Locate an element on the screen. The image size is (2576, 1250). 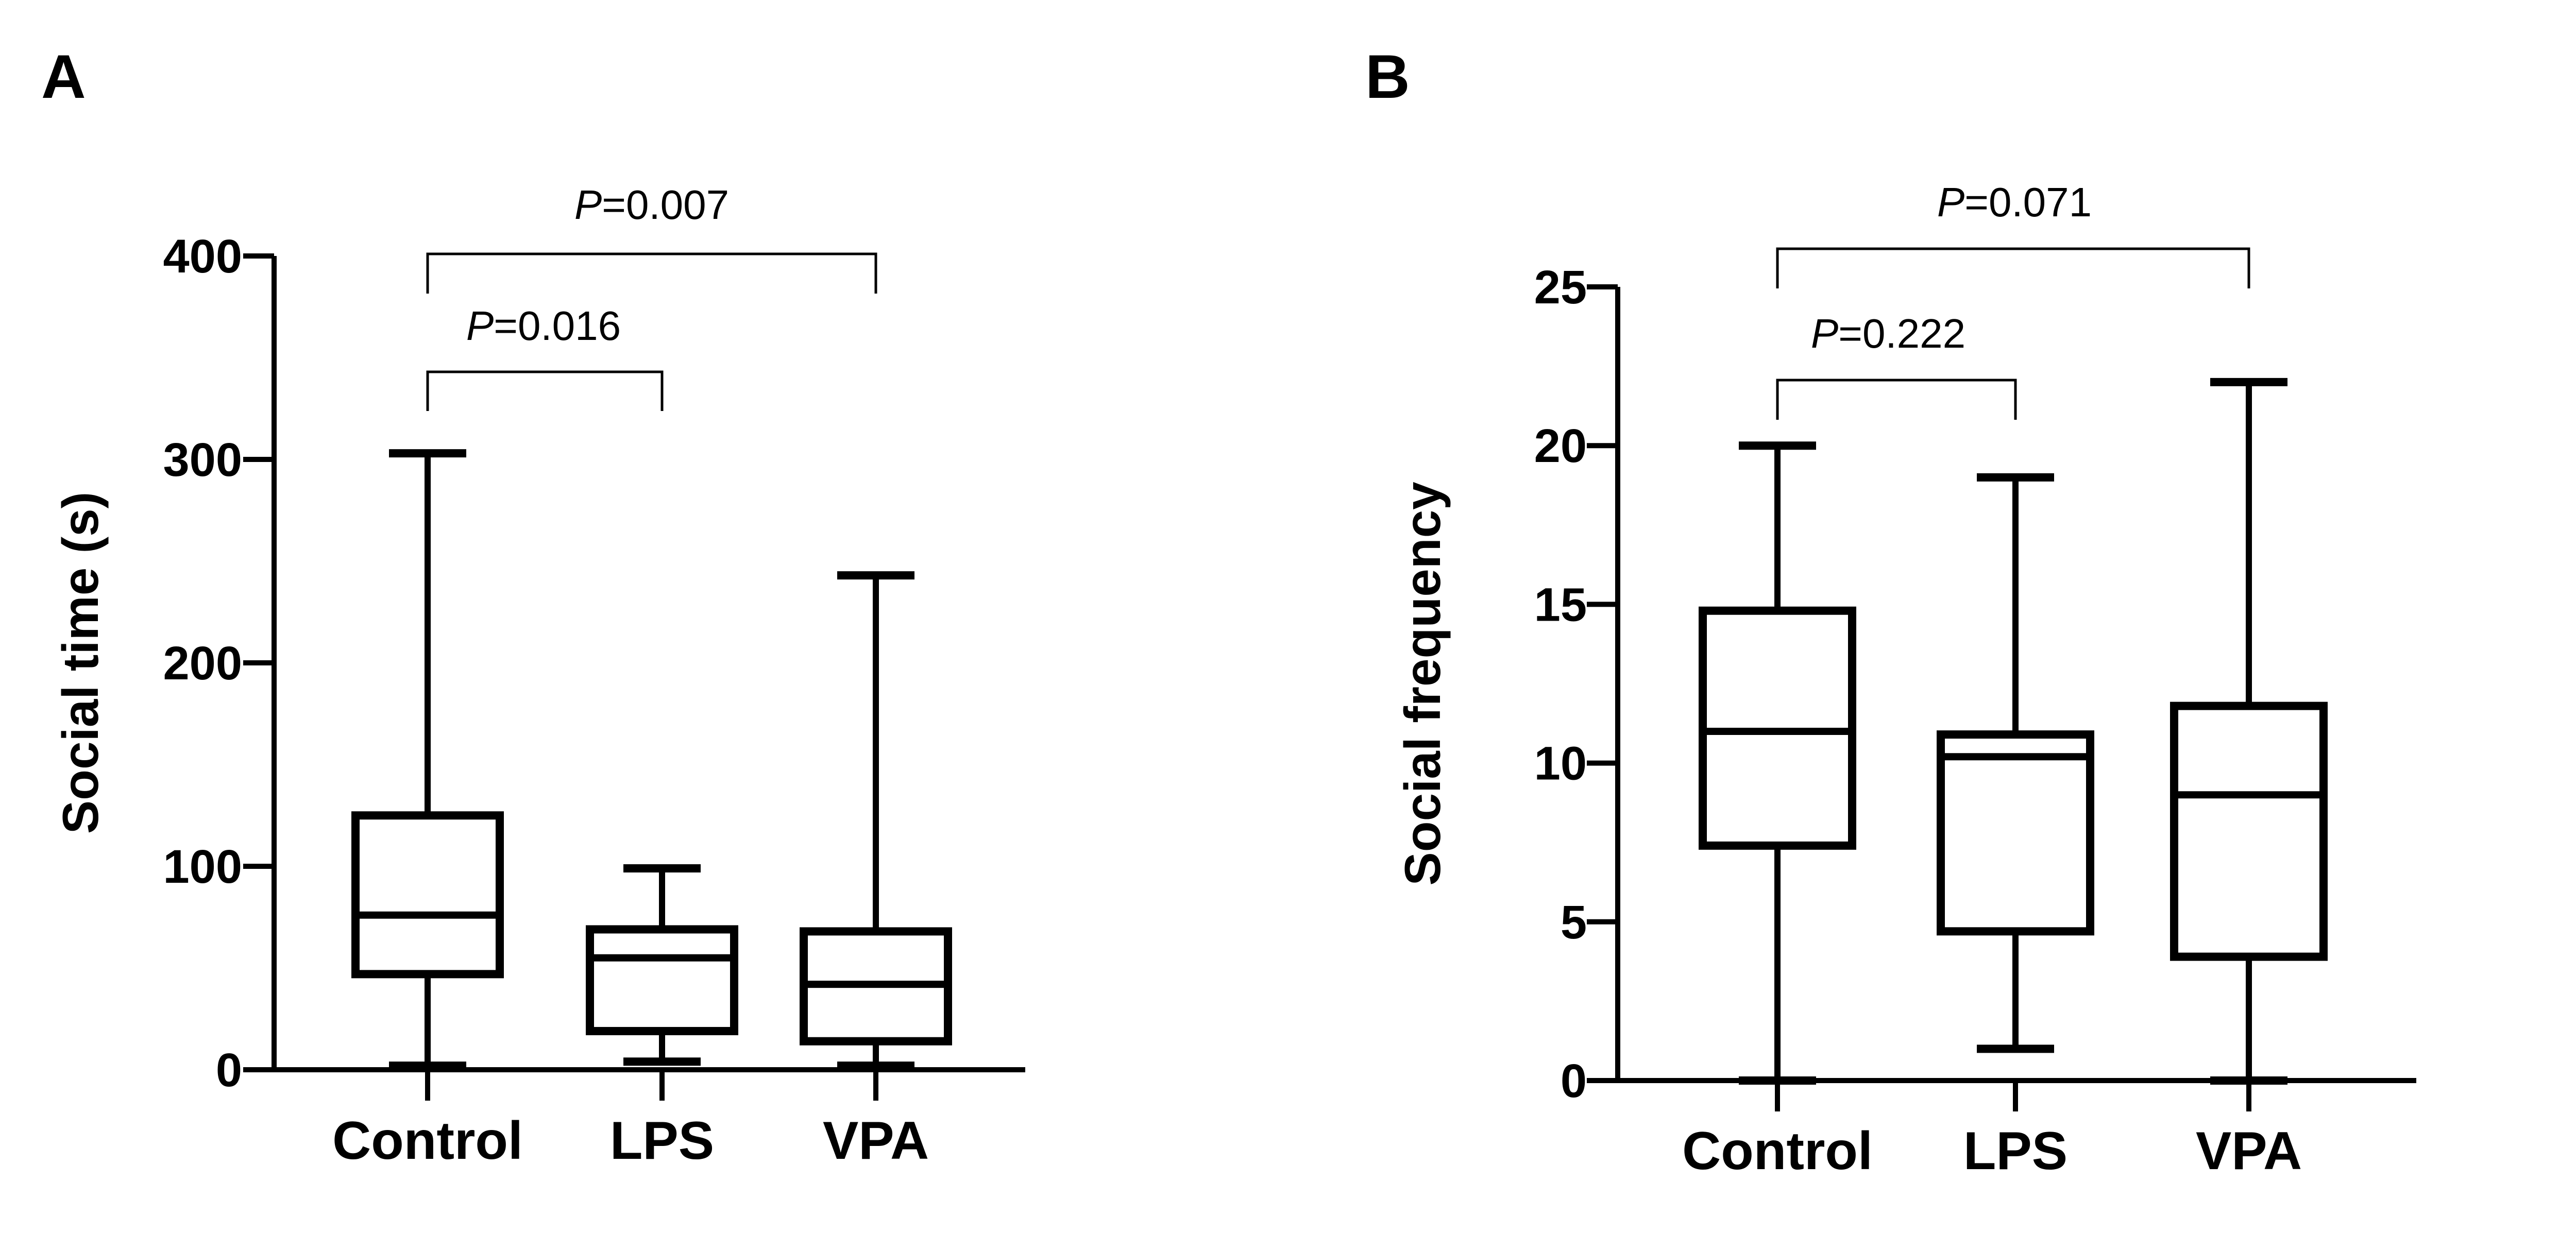
y-tick-label: 200 is located at coordinates (203, 663).